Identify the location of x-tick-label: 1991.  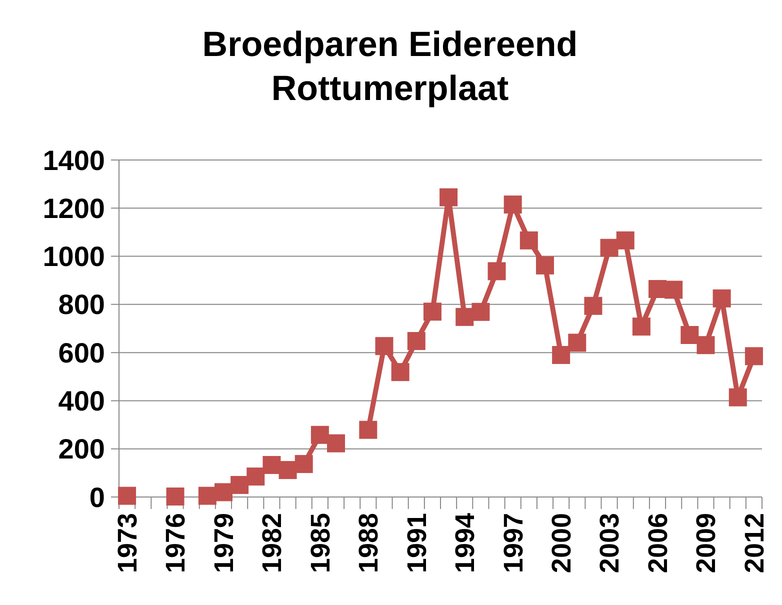
(417, 543).